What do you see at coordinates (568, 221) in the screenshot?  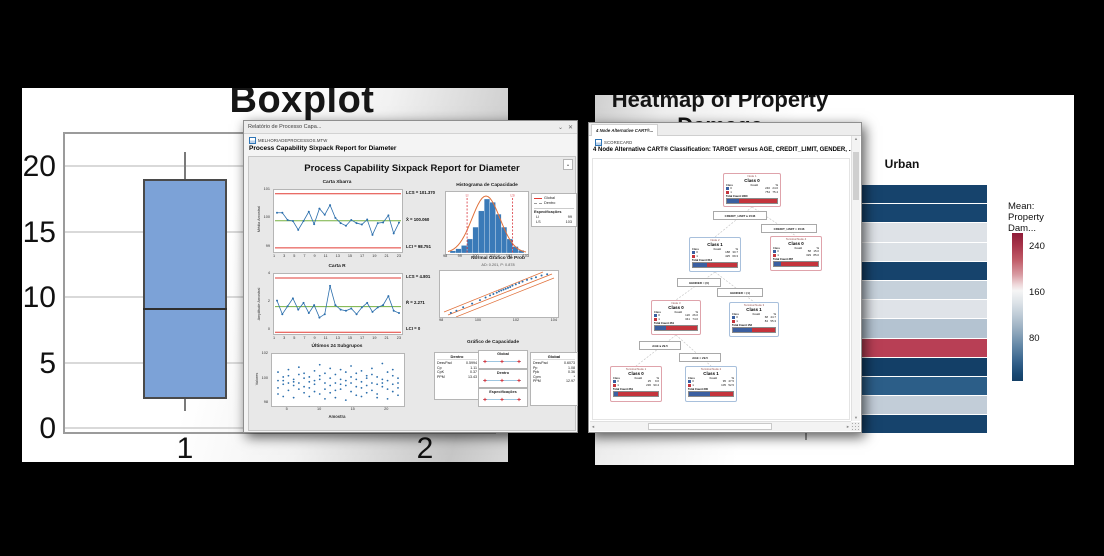 I see `spec-ls-value: 103` at bounding box center [568, 221].